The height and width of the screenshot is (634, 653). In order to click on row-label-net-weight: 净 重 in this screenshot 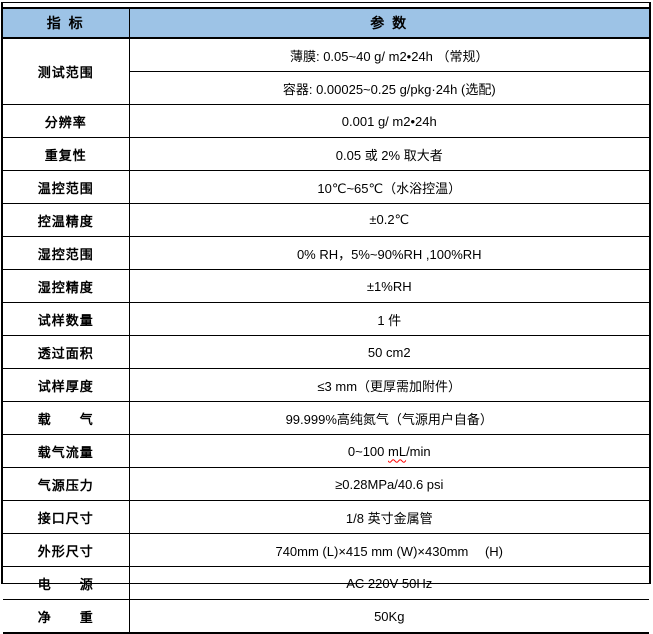, I will do `click(66, 616)`.